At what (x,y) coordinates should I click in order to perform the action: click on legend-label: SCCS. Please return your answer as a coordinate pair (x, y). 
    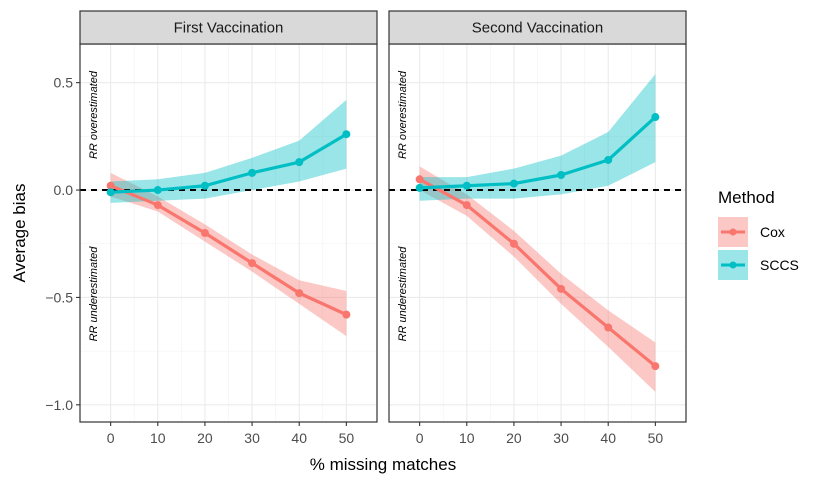
    Looking at the image, I should click on (779, 265).